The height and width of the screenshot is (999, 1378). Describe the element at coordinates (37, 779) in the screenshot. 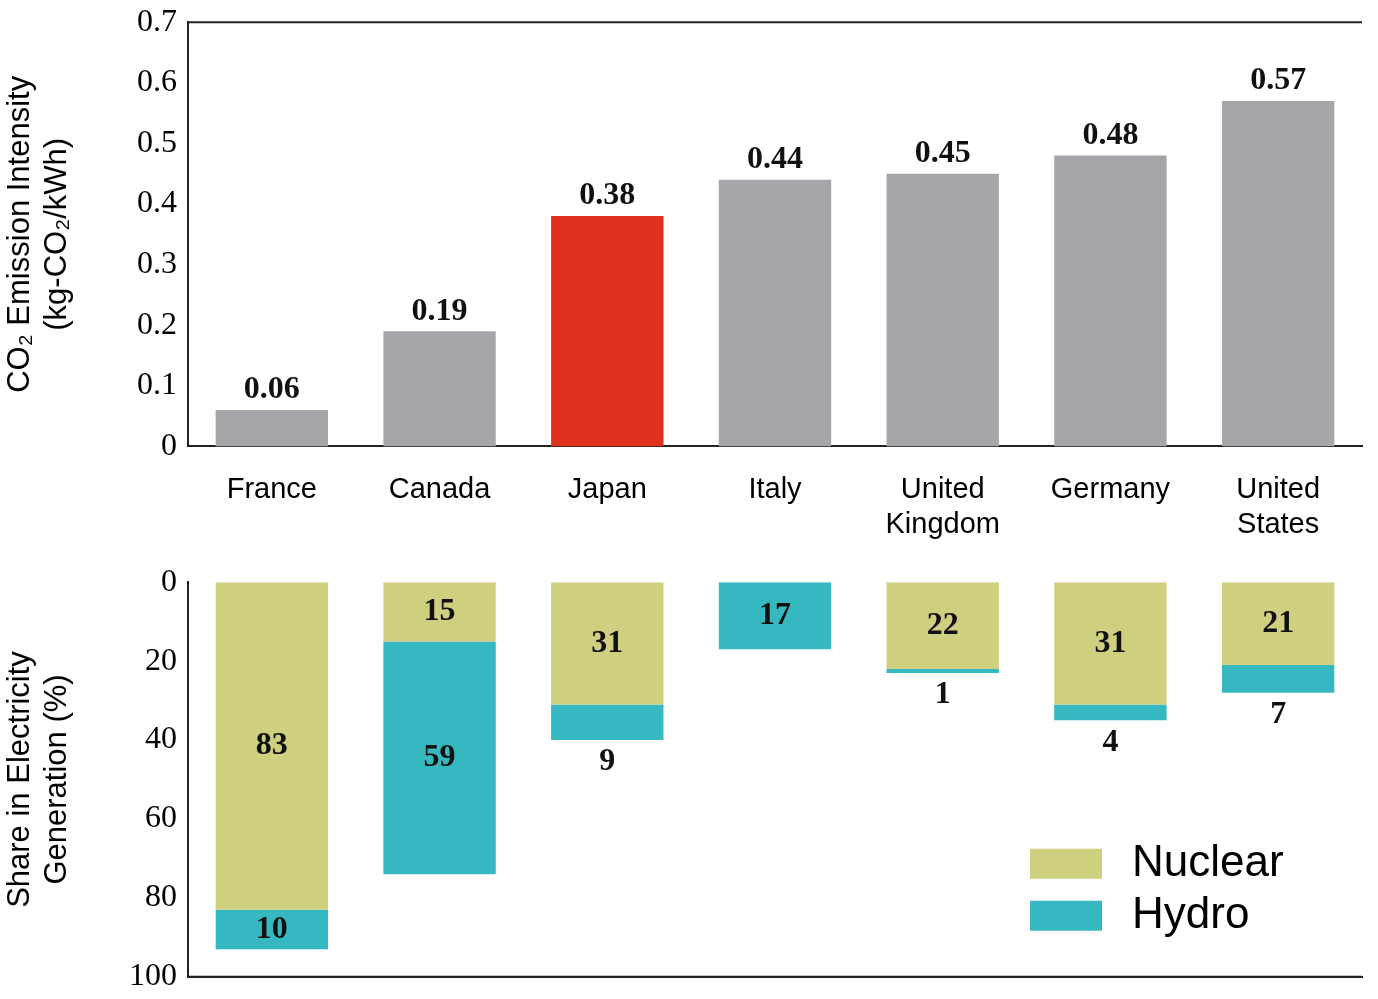

I see `y-axis-title: Share in Electricity Generation (%)` at that location.